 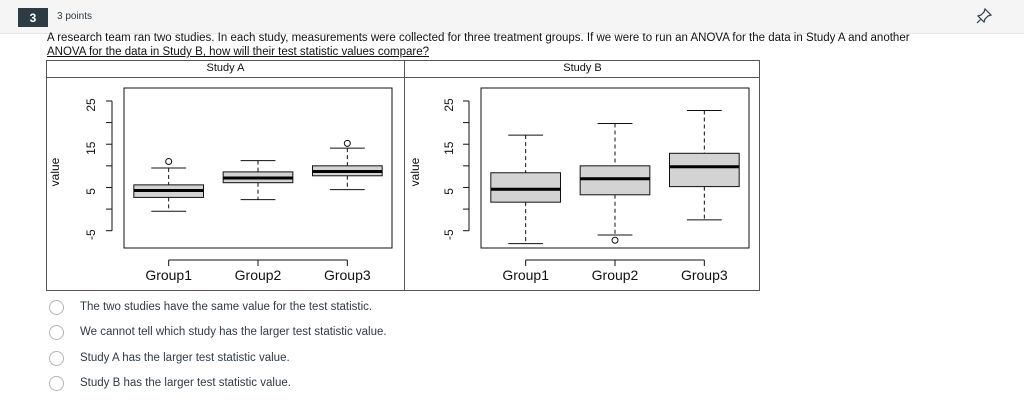 What do you see at coordinates (347, 143) in the screenshot?
I see `box-study-a-3-outlier` at bounding box center [347, 143].